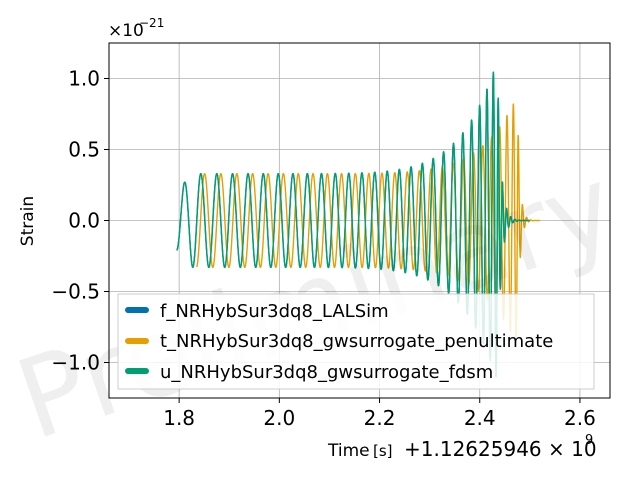 The image size is (640, 480). I want to click on x-offset-exponent: 9, so click(589, 440).